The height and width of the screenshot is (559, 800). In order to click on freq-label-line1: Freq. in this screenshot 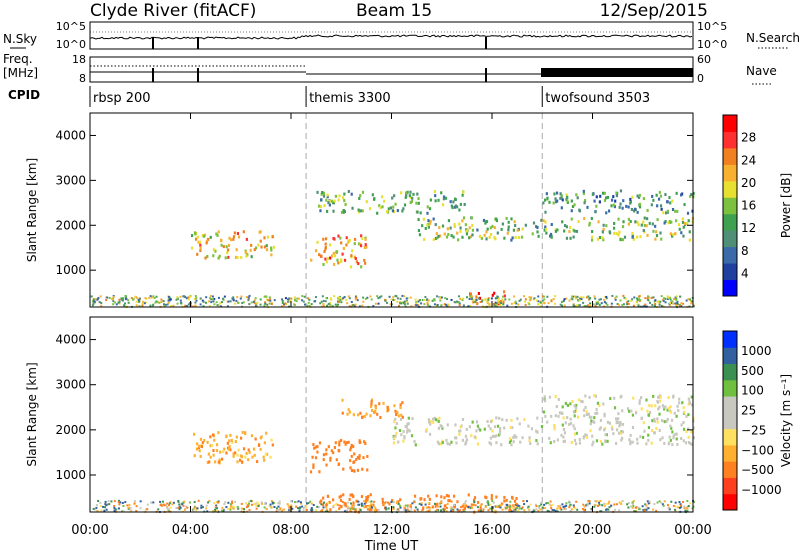, I will do `click(18, 59)`.